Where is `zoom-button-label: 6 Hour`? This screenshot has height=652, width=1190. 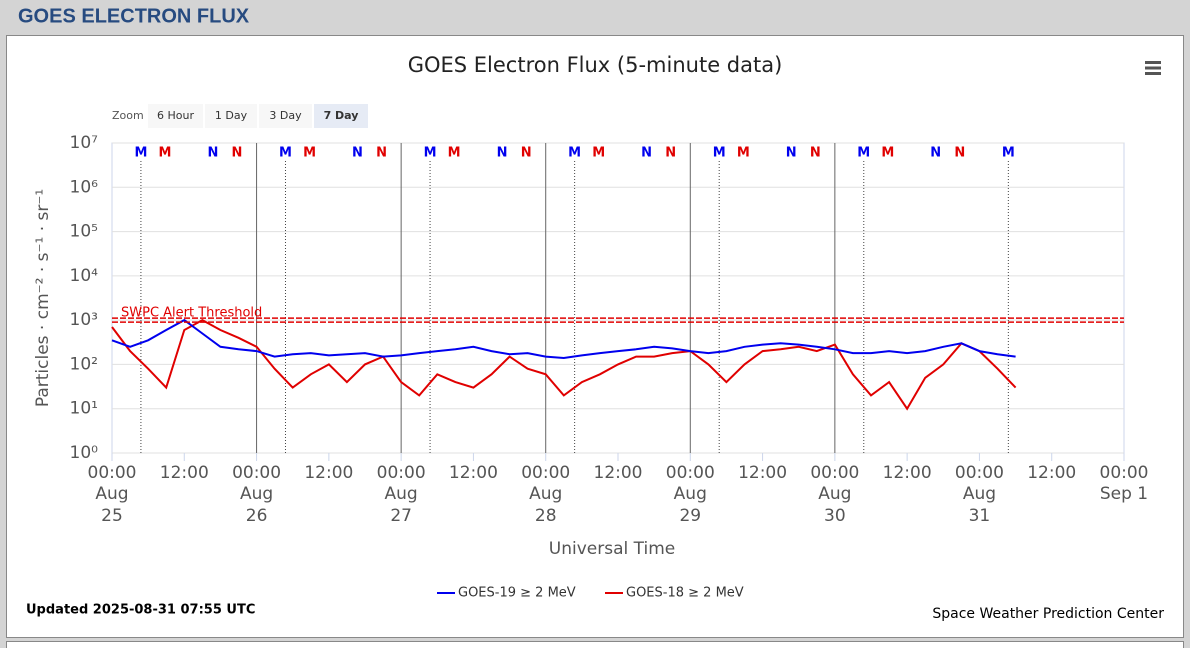 zoom-button-label: 6 Hour is located at coordinates (175, 115).